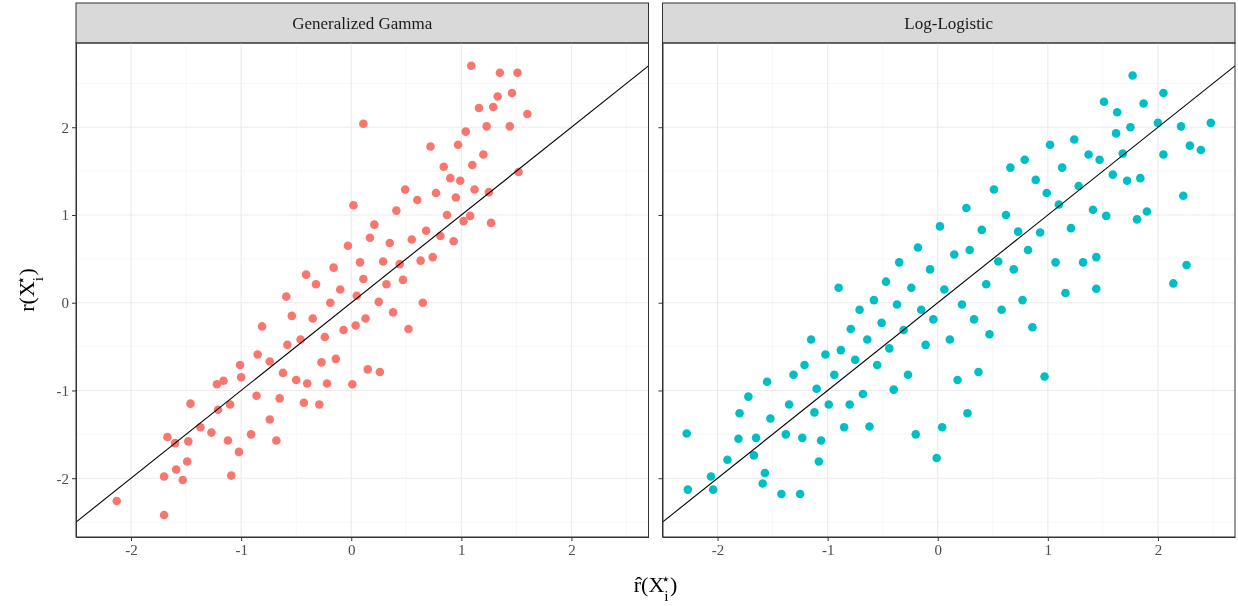  Describe the element at coordinates (949, 23) in the screenshot. I see `chart-title: Log-Logistic` at that location.